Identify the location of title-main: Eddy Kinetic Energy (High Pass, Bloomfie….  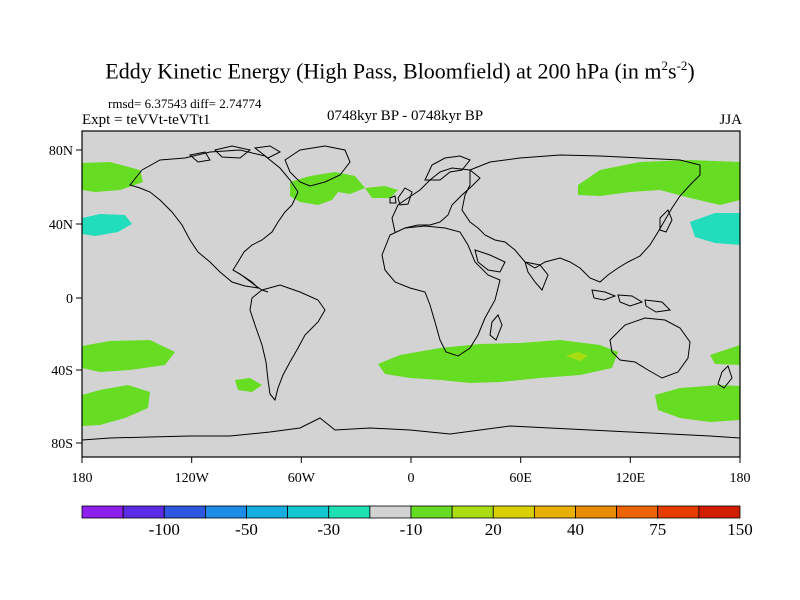
(383, 71).